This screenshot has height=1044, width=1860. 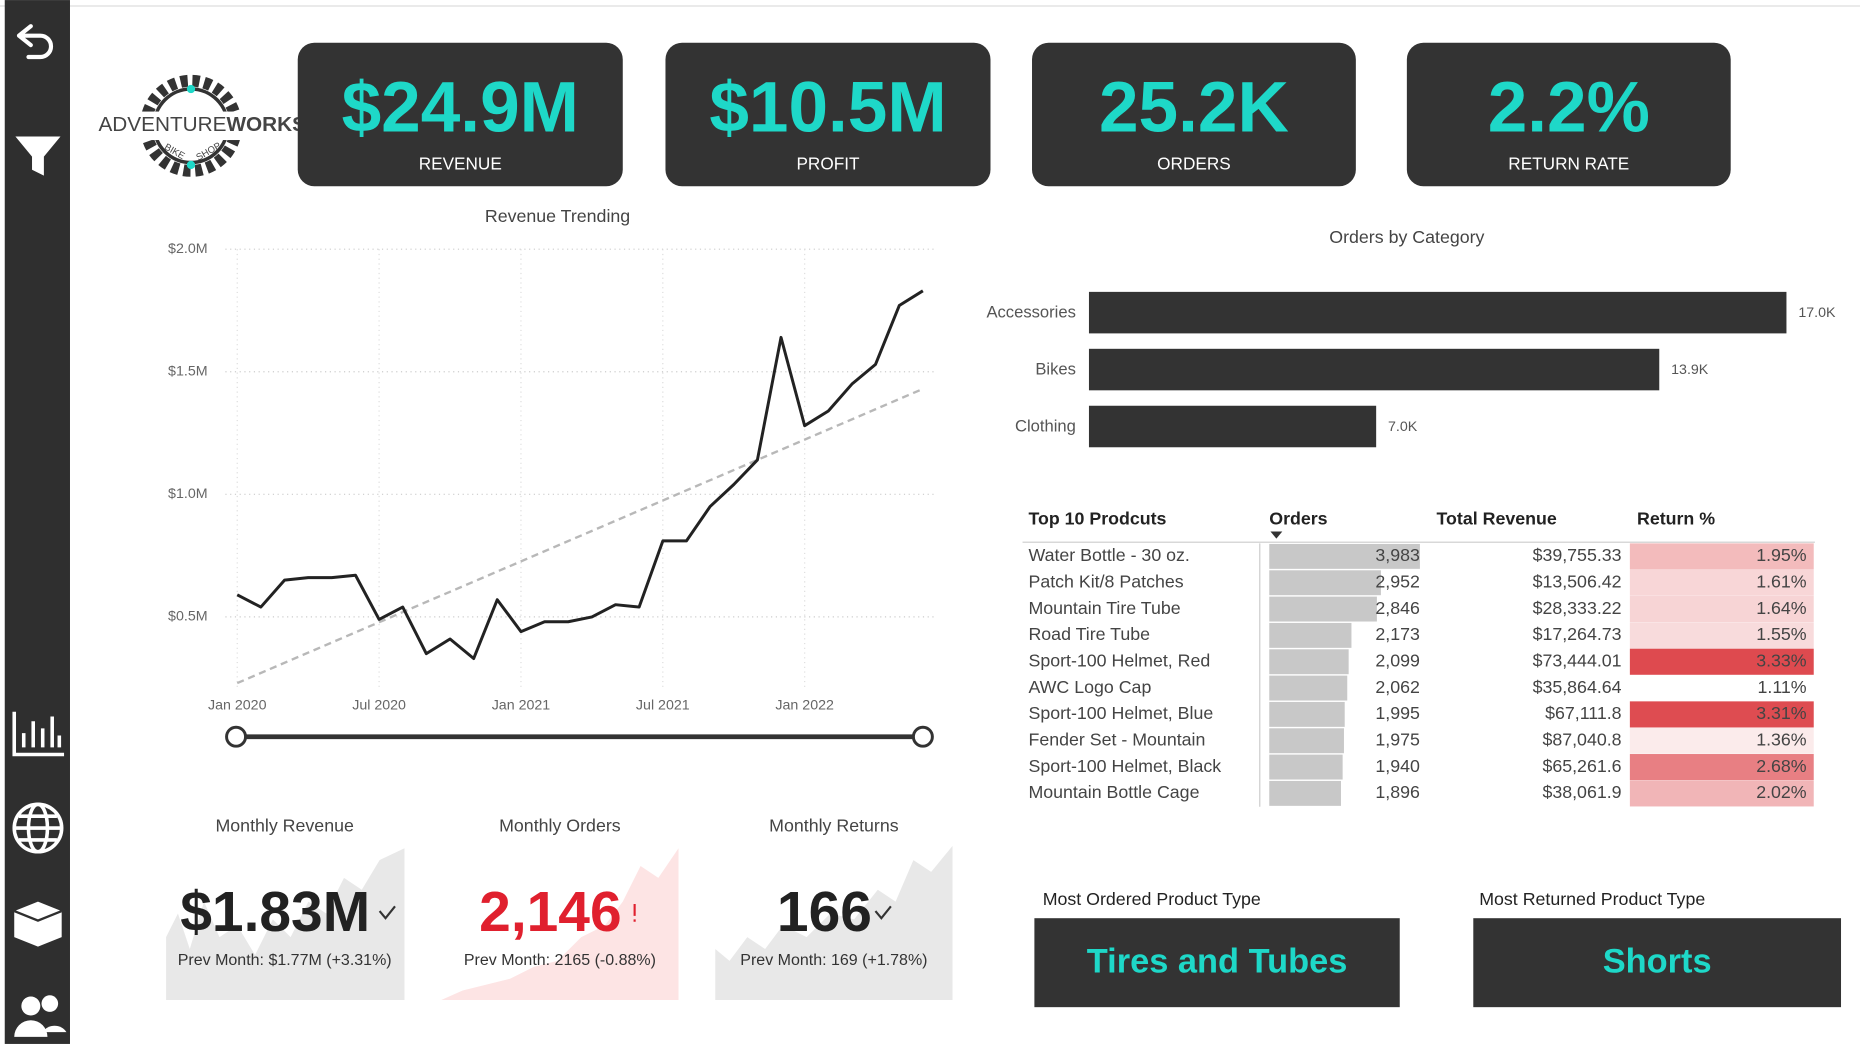 What do you see at coordinates (188, 249) in the screenshot?
I see `y-tick-label: $2.0M` at bounding box center [188, 249].